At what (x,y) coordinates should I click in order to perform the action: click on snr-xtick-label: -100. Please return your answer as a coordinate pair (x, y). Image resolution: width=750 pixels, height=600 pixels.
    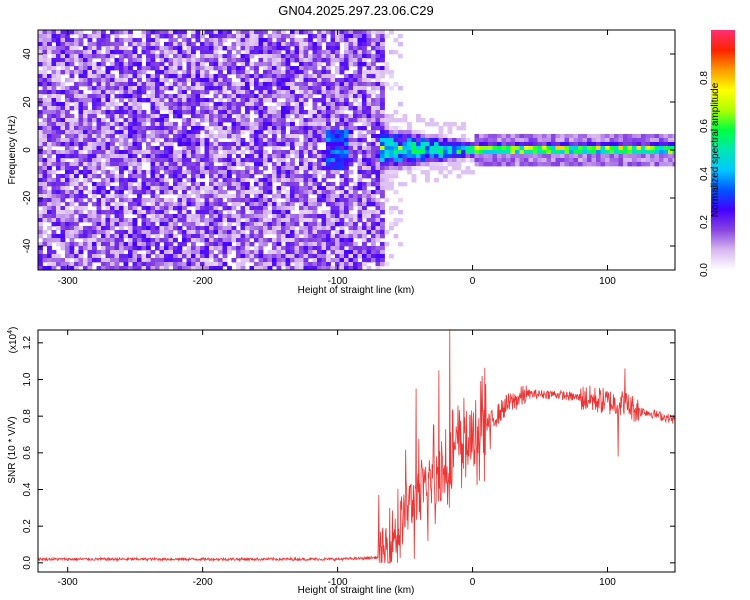
    Looking at the image, I should click on (338, 582).